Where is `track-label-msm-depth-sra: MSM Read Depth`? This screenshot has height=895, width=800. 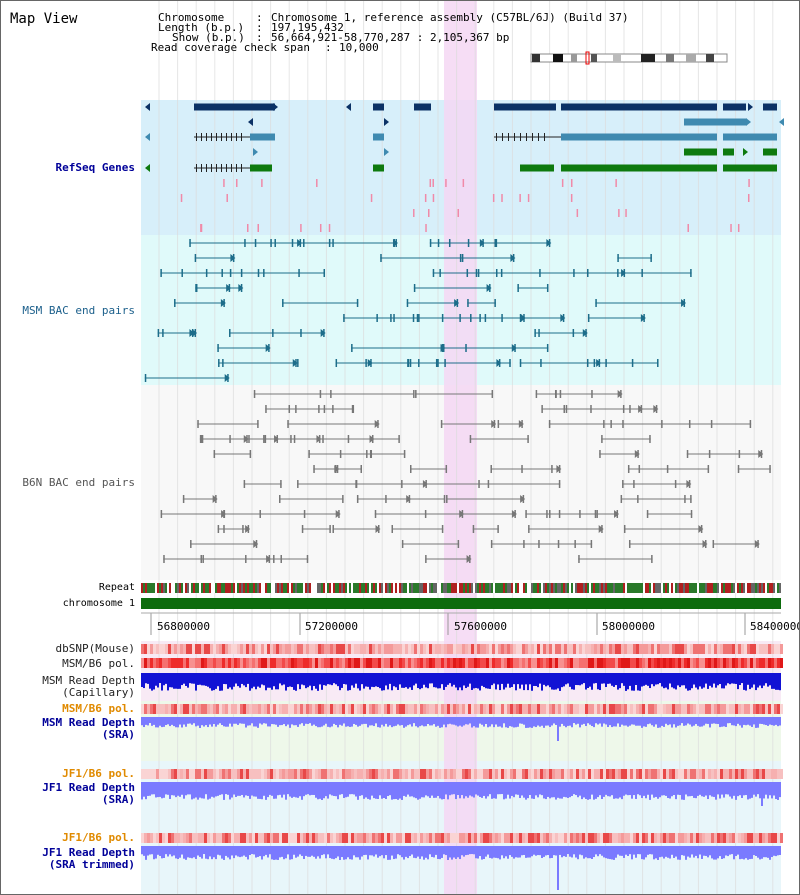
track-label-msm-depth-sra: MSM Read Depth is located at coordinates (88, 722).